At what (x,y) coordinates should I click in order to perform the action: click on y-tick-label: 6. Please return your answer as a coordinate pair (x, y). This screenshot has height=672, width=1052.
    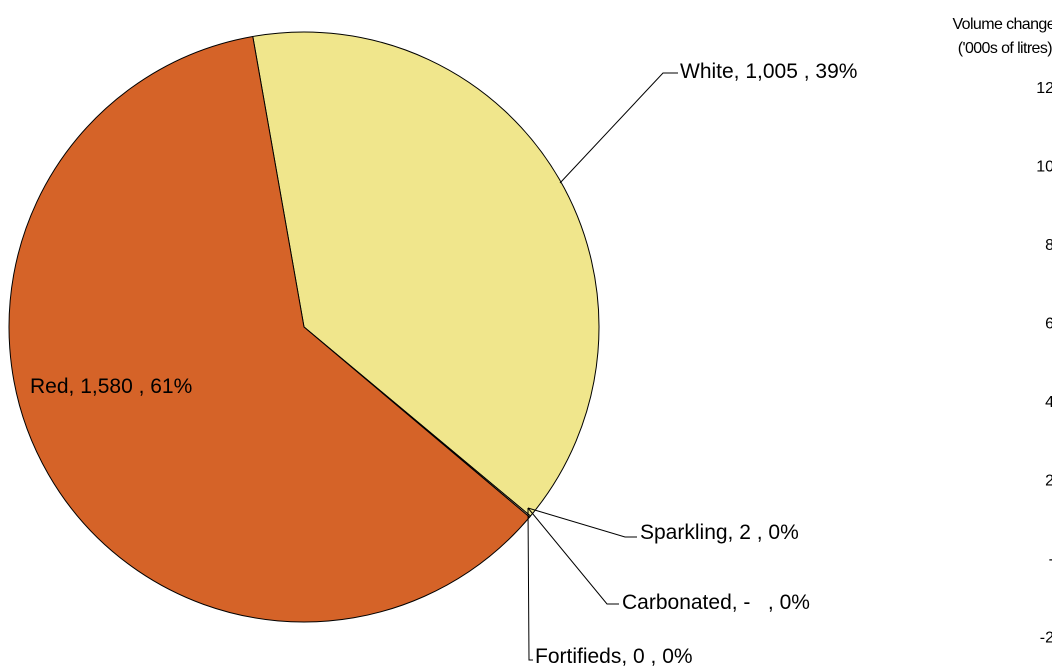
    Looking at the image, I should click on (1048, 324).